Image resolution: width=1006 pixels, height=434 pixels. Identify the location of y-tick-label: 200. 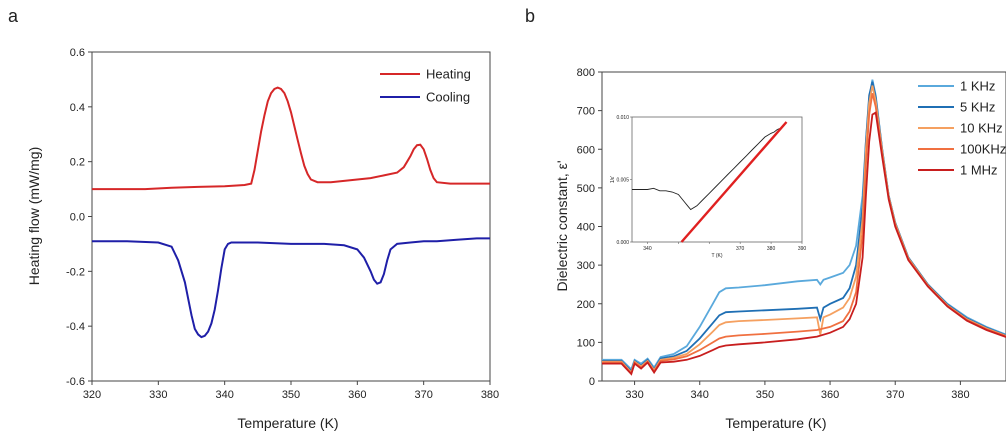
(586, 305).